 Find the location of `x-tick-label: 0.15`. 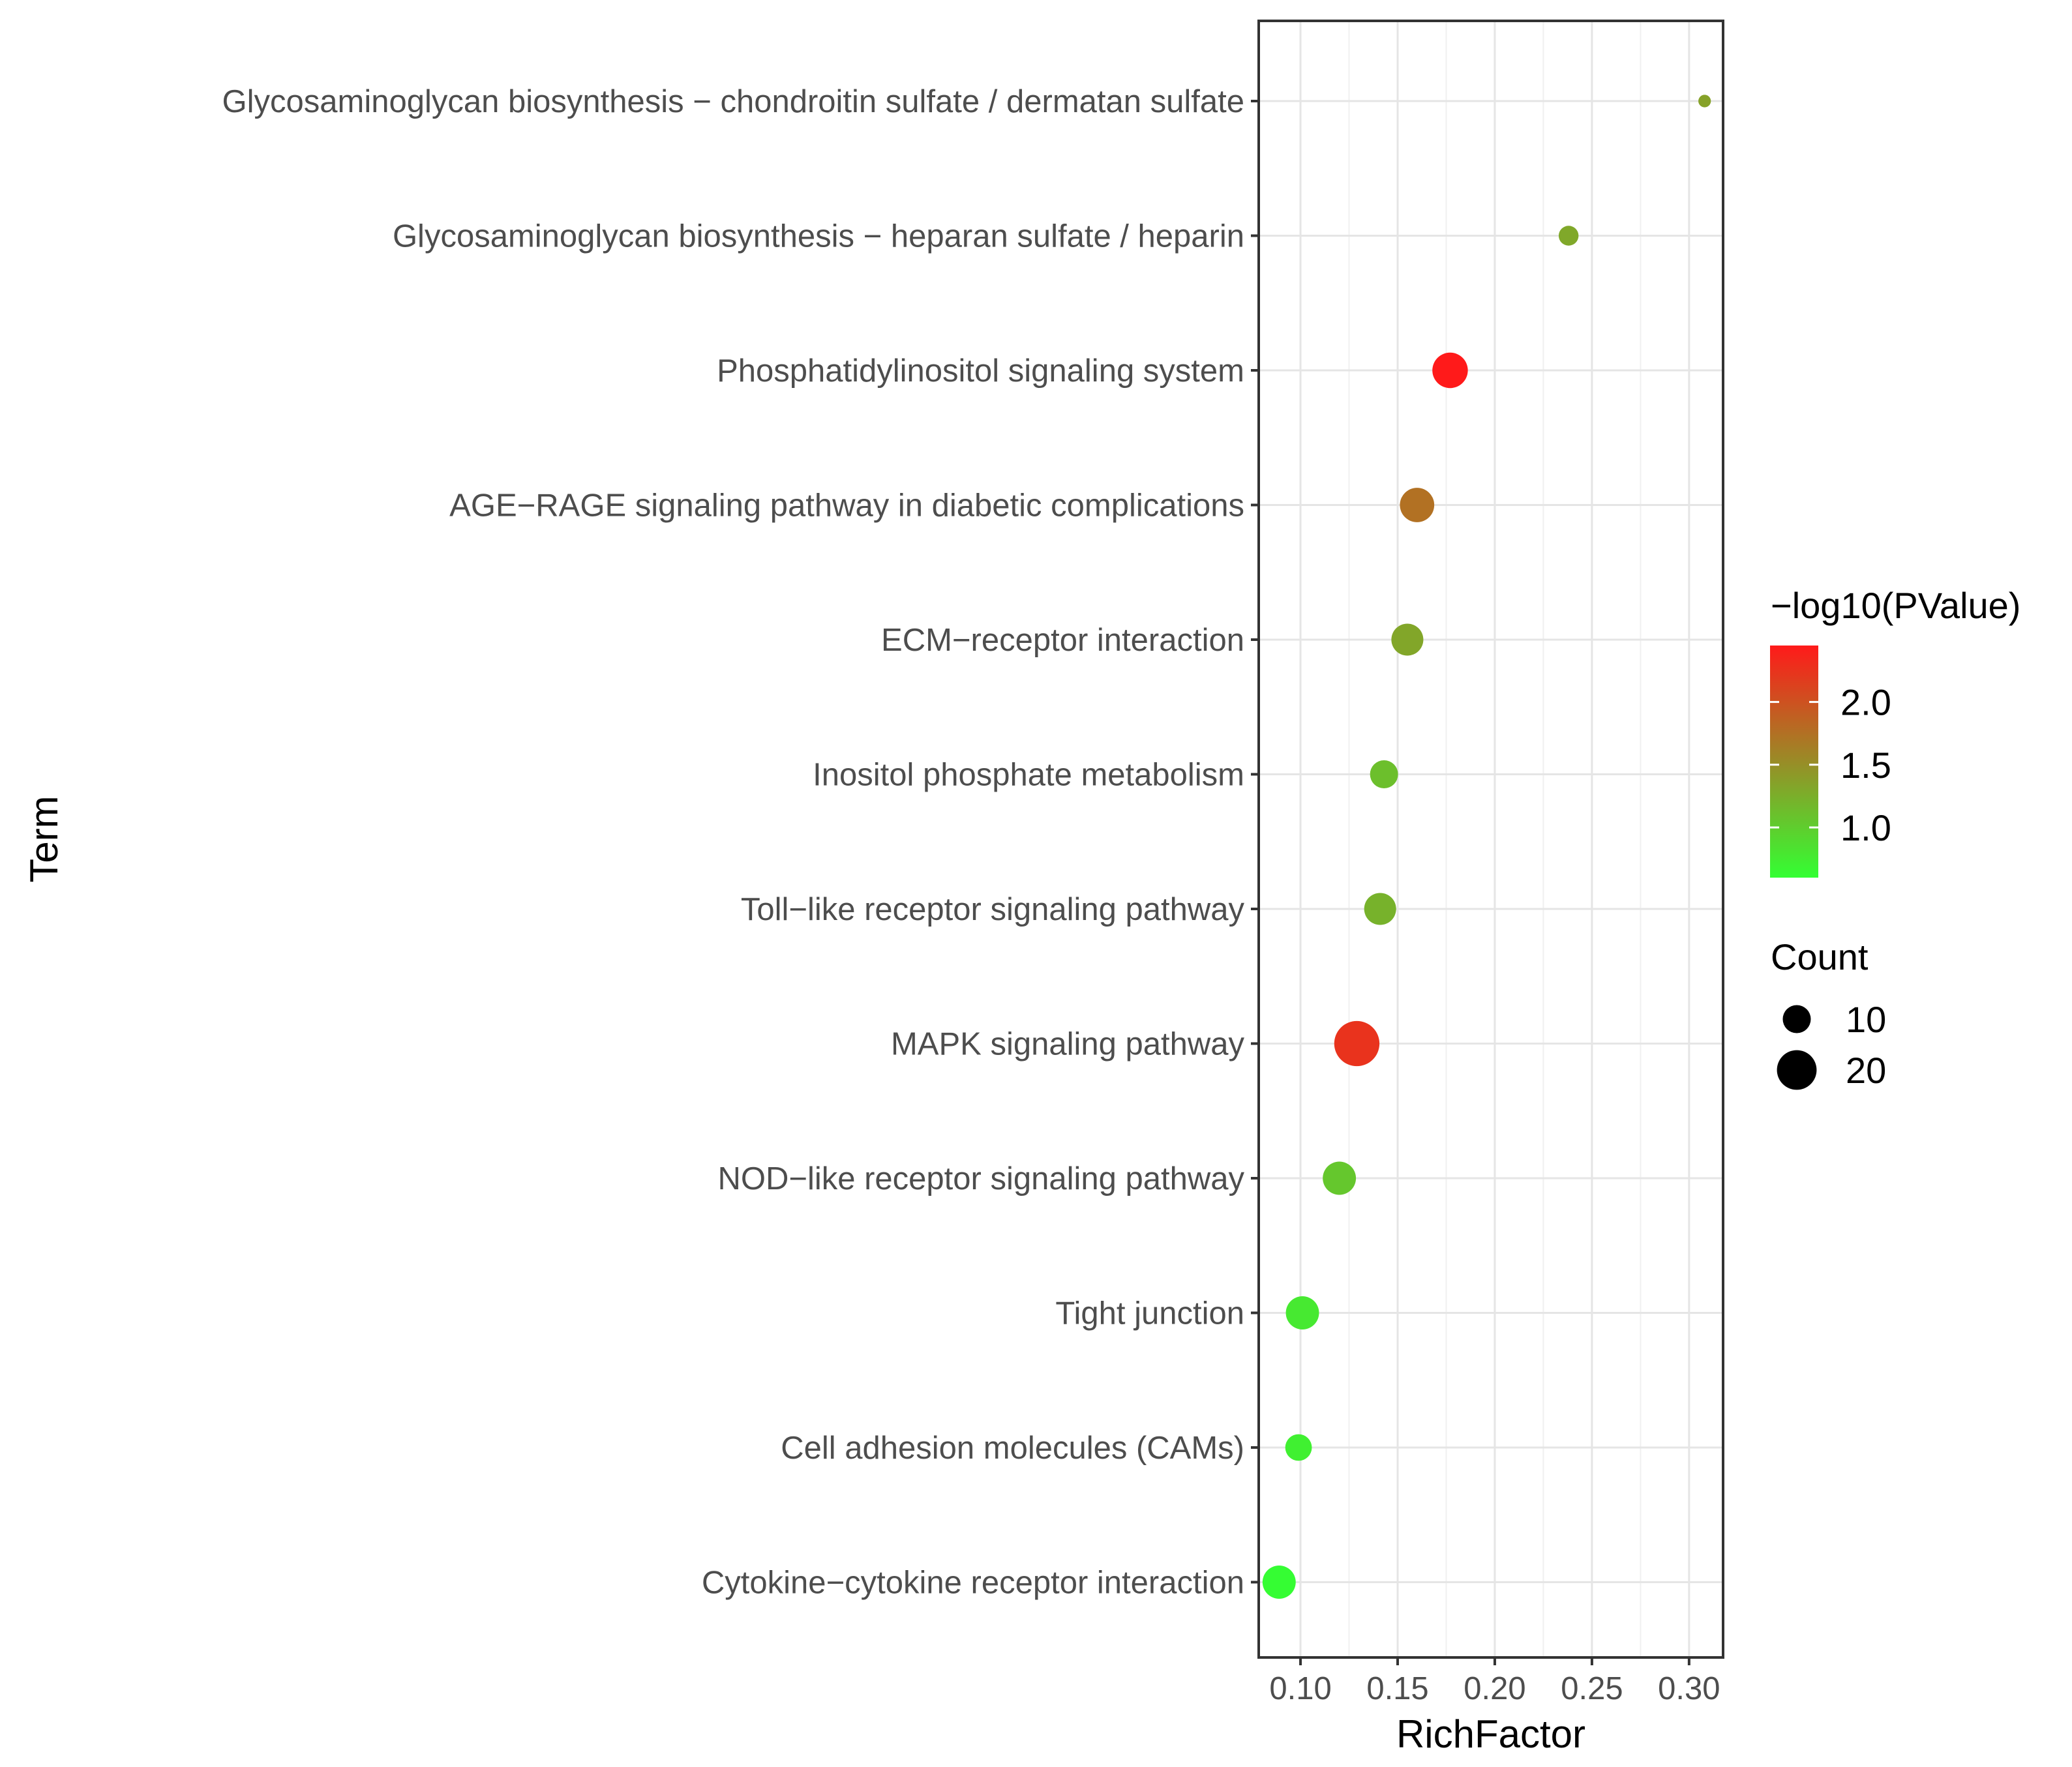

x-tick-label: 0.15 is located at coordinates (1397, 1689).